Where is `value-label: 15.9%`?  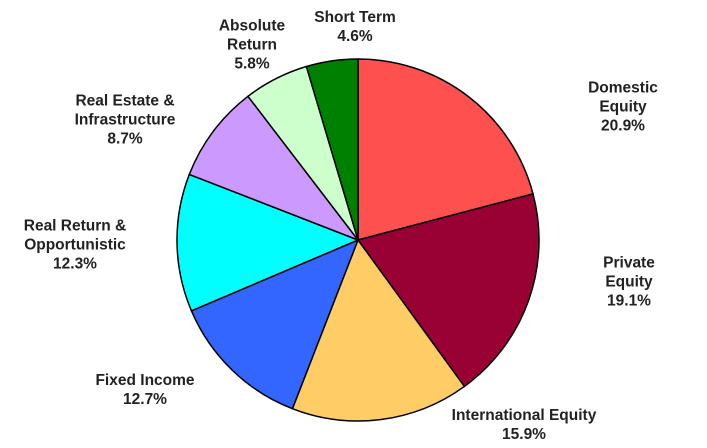 value-label: 15.9% is located at coordinates (524, 434).